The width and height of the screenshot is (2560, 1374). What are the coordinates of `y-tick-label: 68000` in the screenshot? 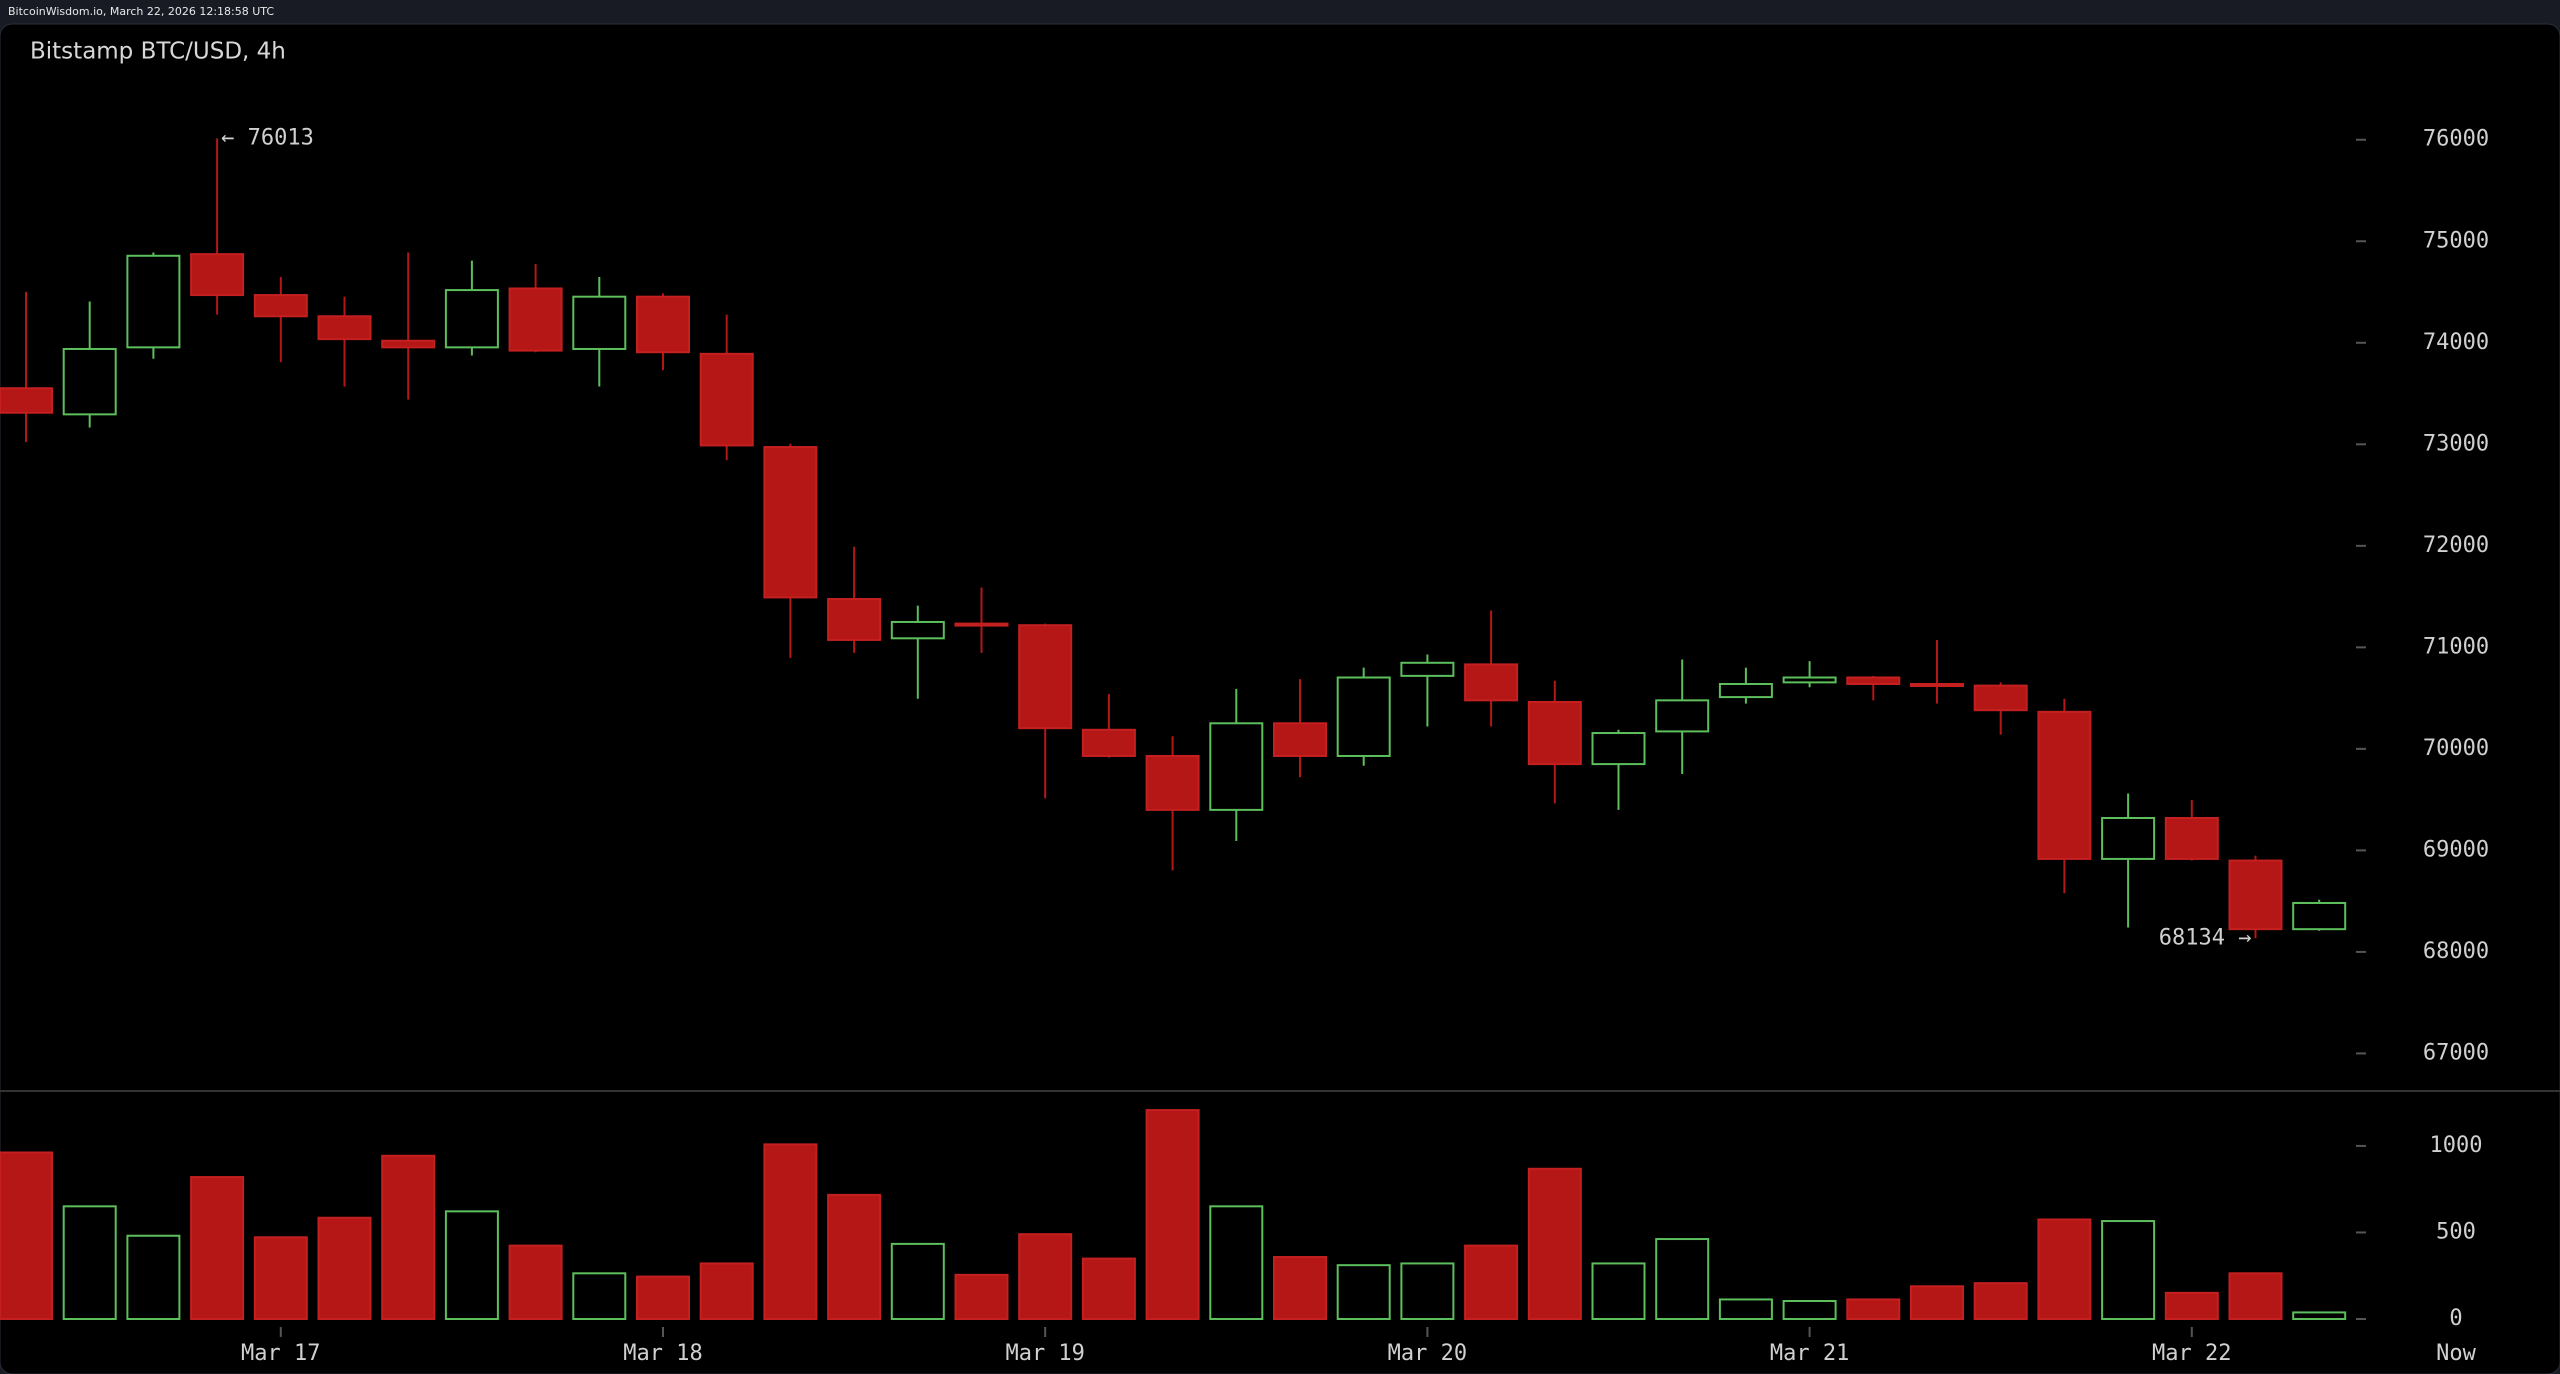 It's located at (2456, 951).